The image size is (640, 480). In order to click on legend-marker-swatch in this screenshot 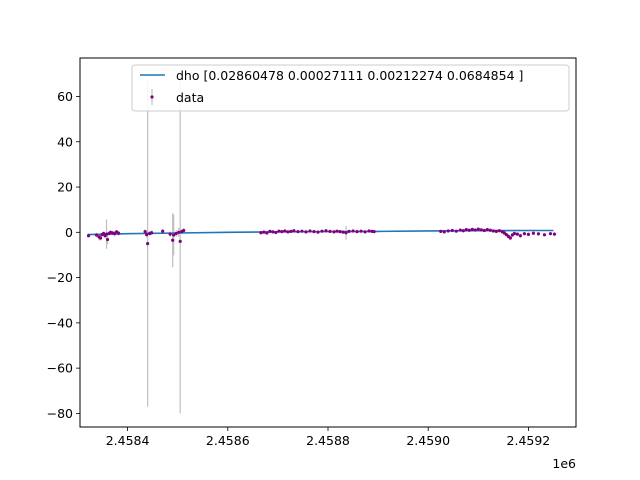, I will do `click(152, 97)`.